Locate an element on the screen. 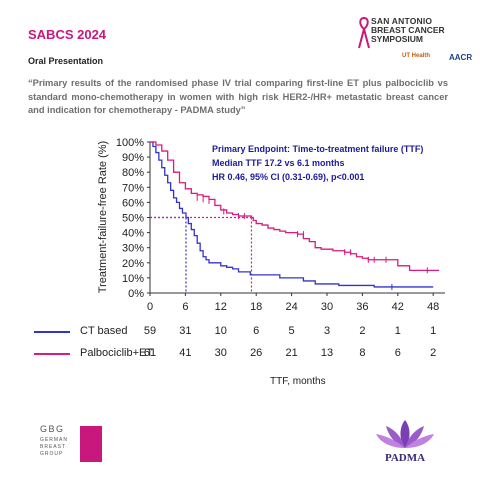  sabcs-line1: SAN ANTONIO is located at coordinates (402, 21).